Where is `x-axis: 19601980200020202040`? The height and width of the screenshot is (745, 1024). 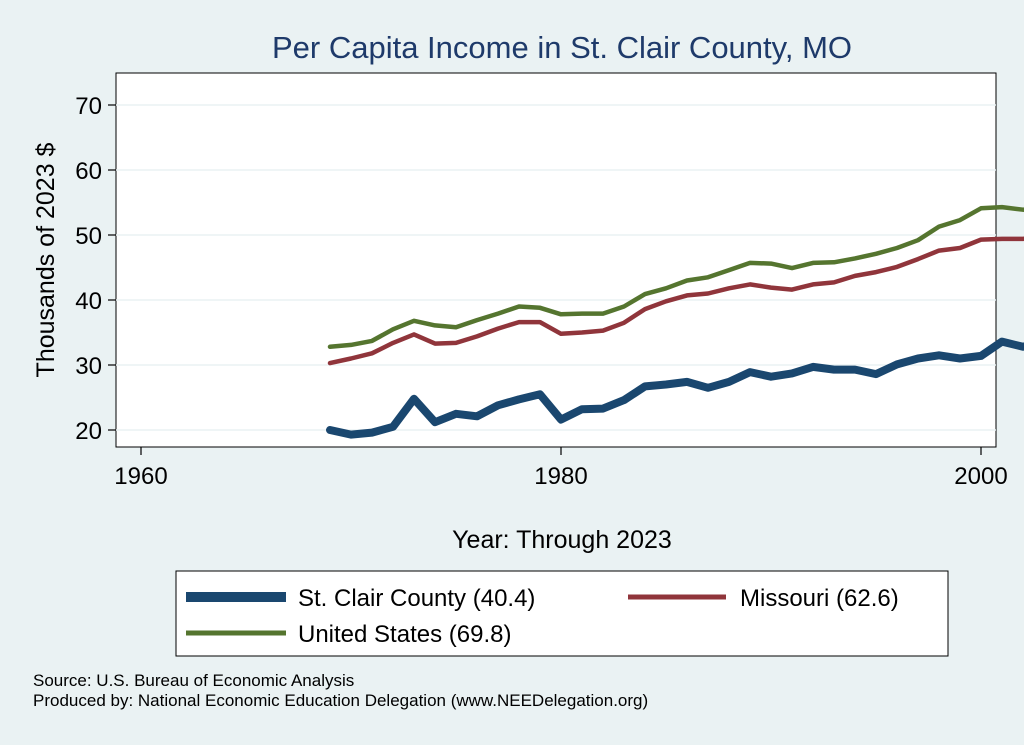
x-axis: 19601980200020202040 is located at coordinates (561, 468).